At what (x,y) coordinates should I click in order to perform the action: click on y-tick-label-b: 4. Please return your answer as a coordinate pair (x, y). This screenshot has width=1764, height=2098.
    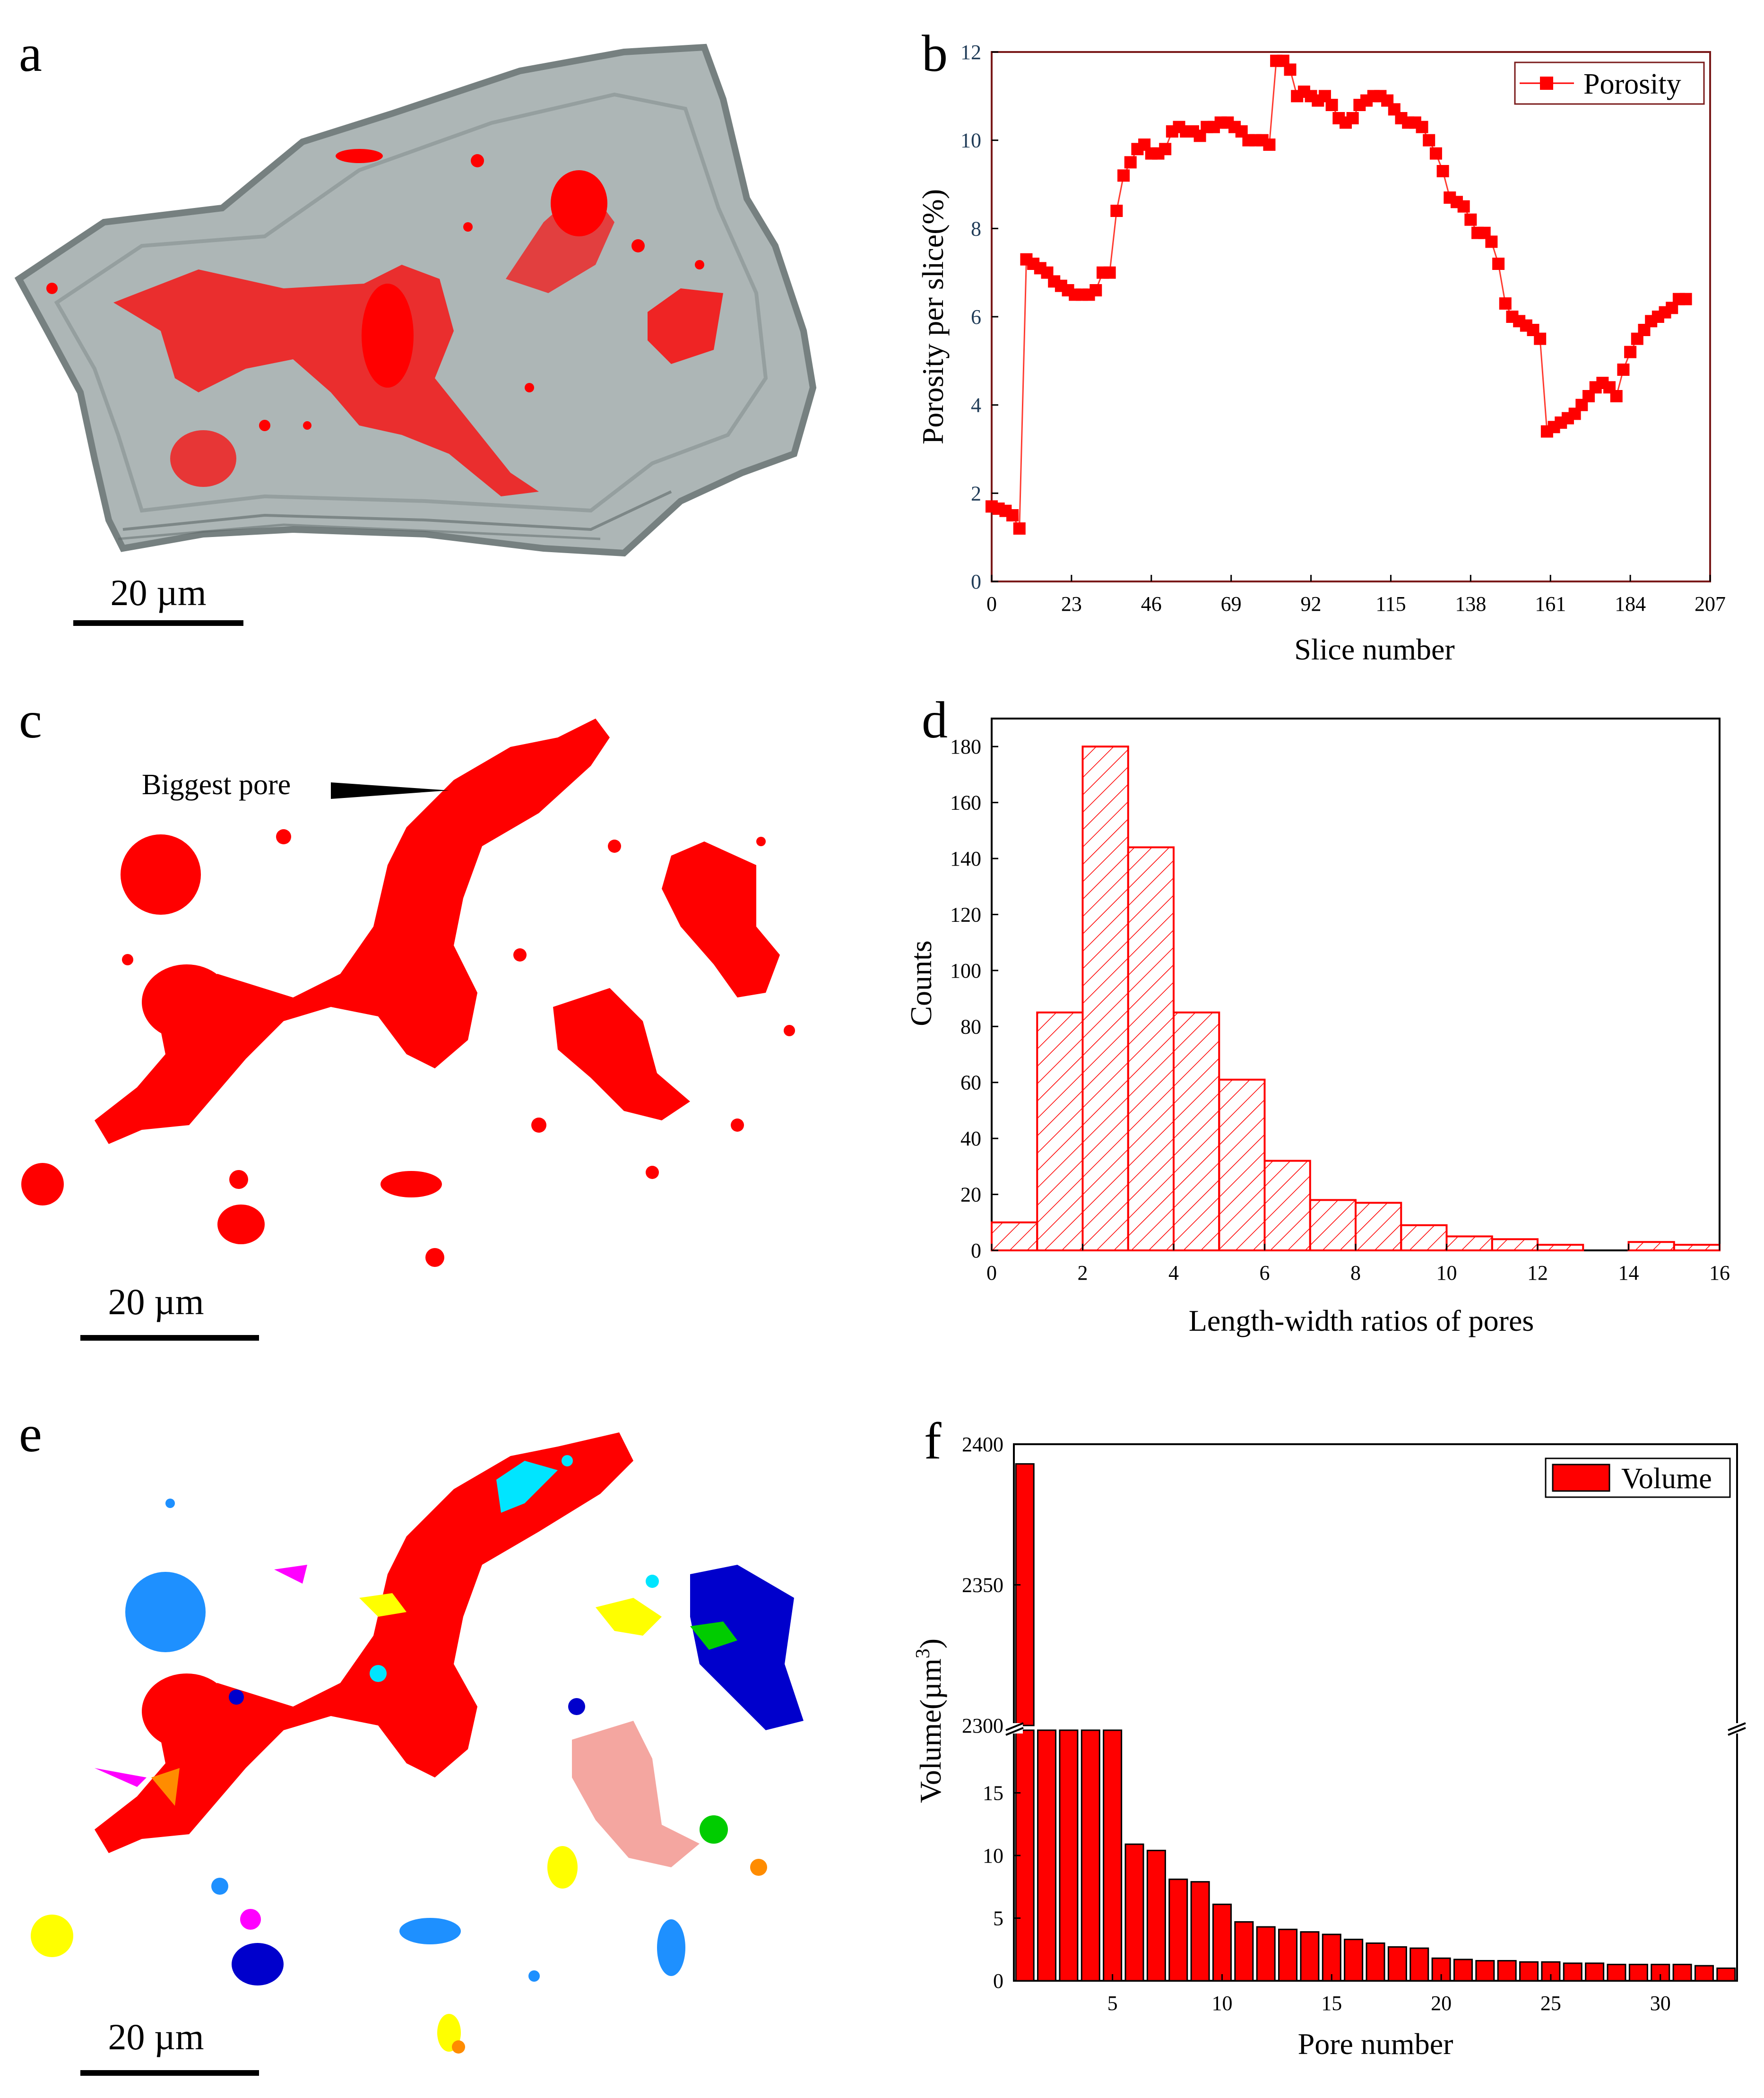
    Looking at the image, I should click on (976, 405).